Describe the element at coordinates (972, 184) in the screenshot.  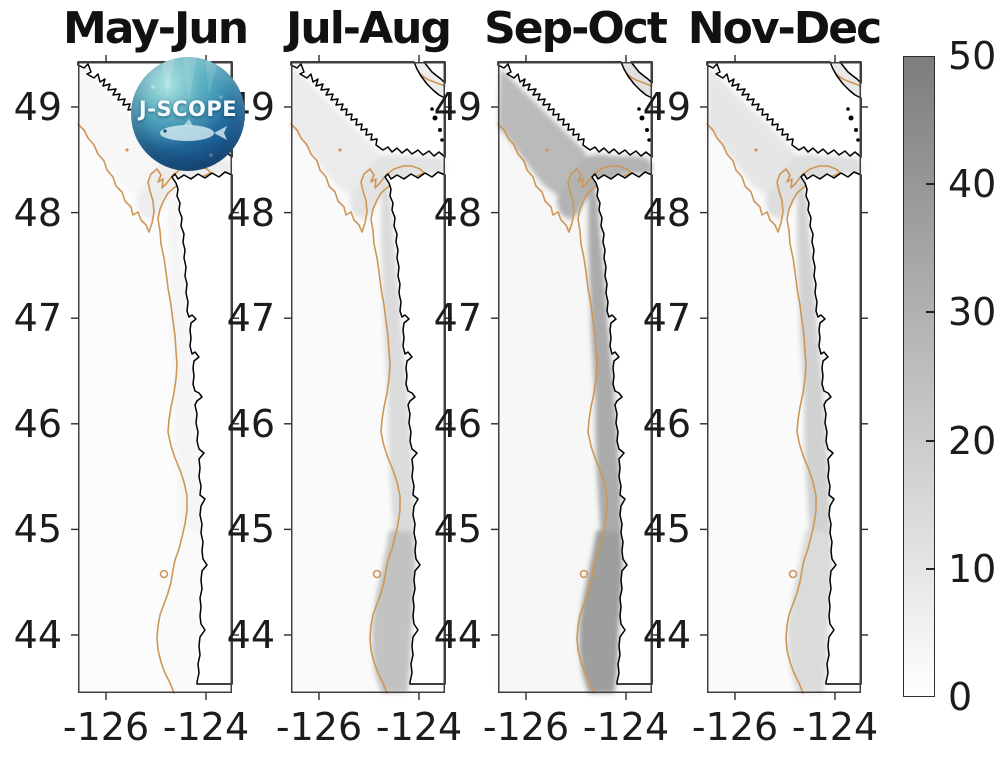
I see `colorbar-tick-label: 40` at that location.